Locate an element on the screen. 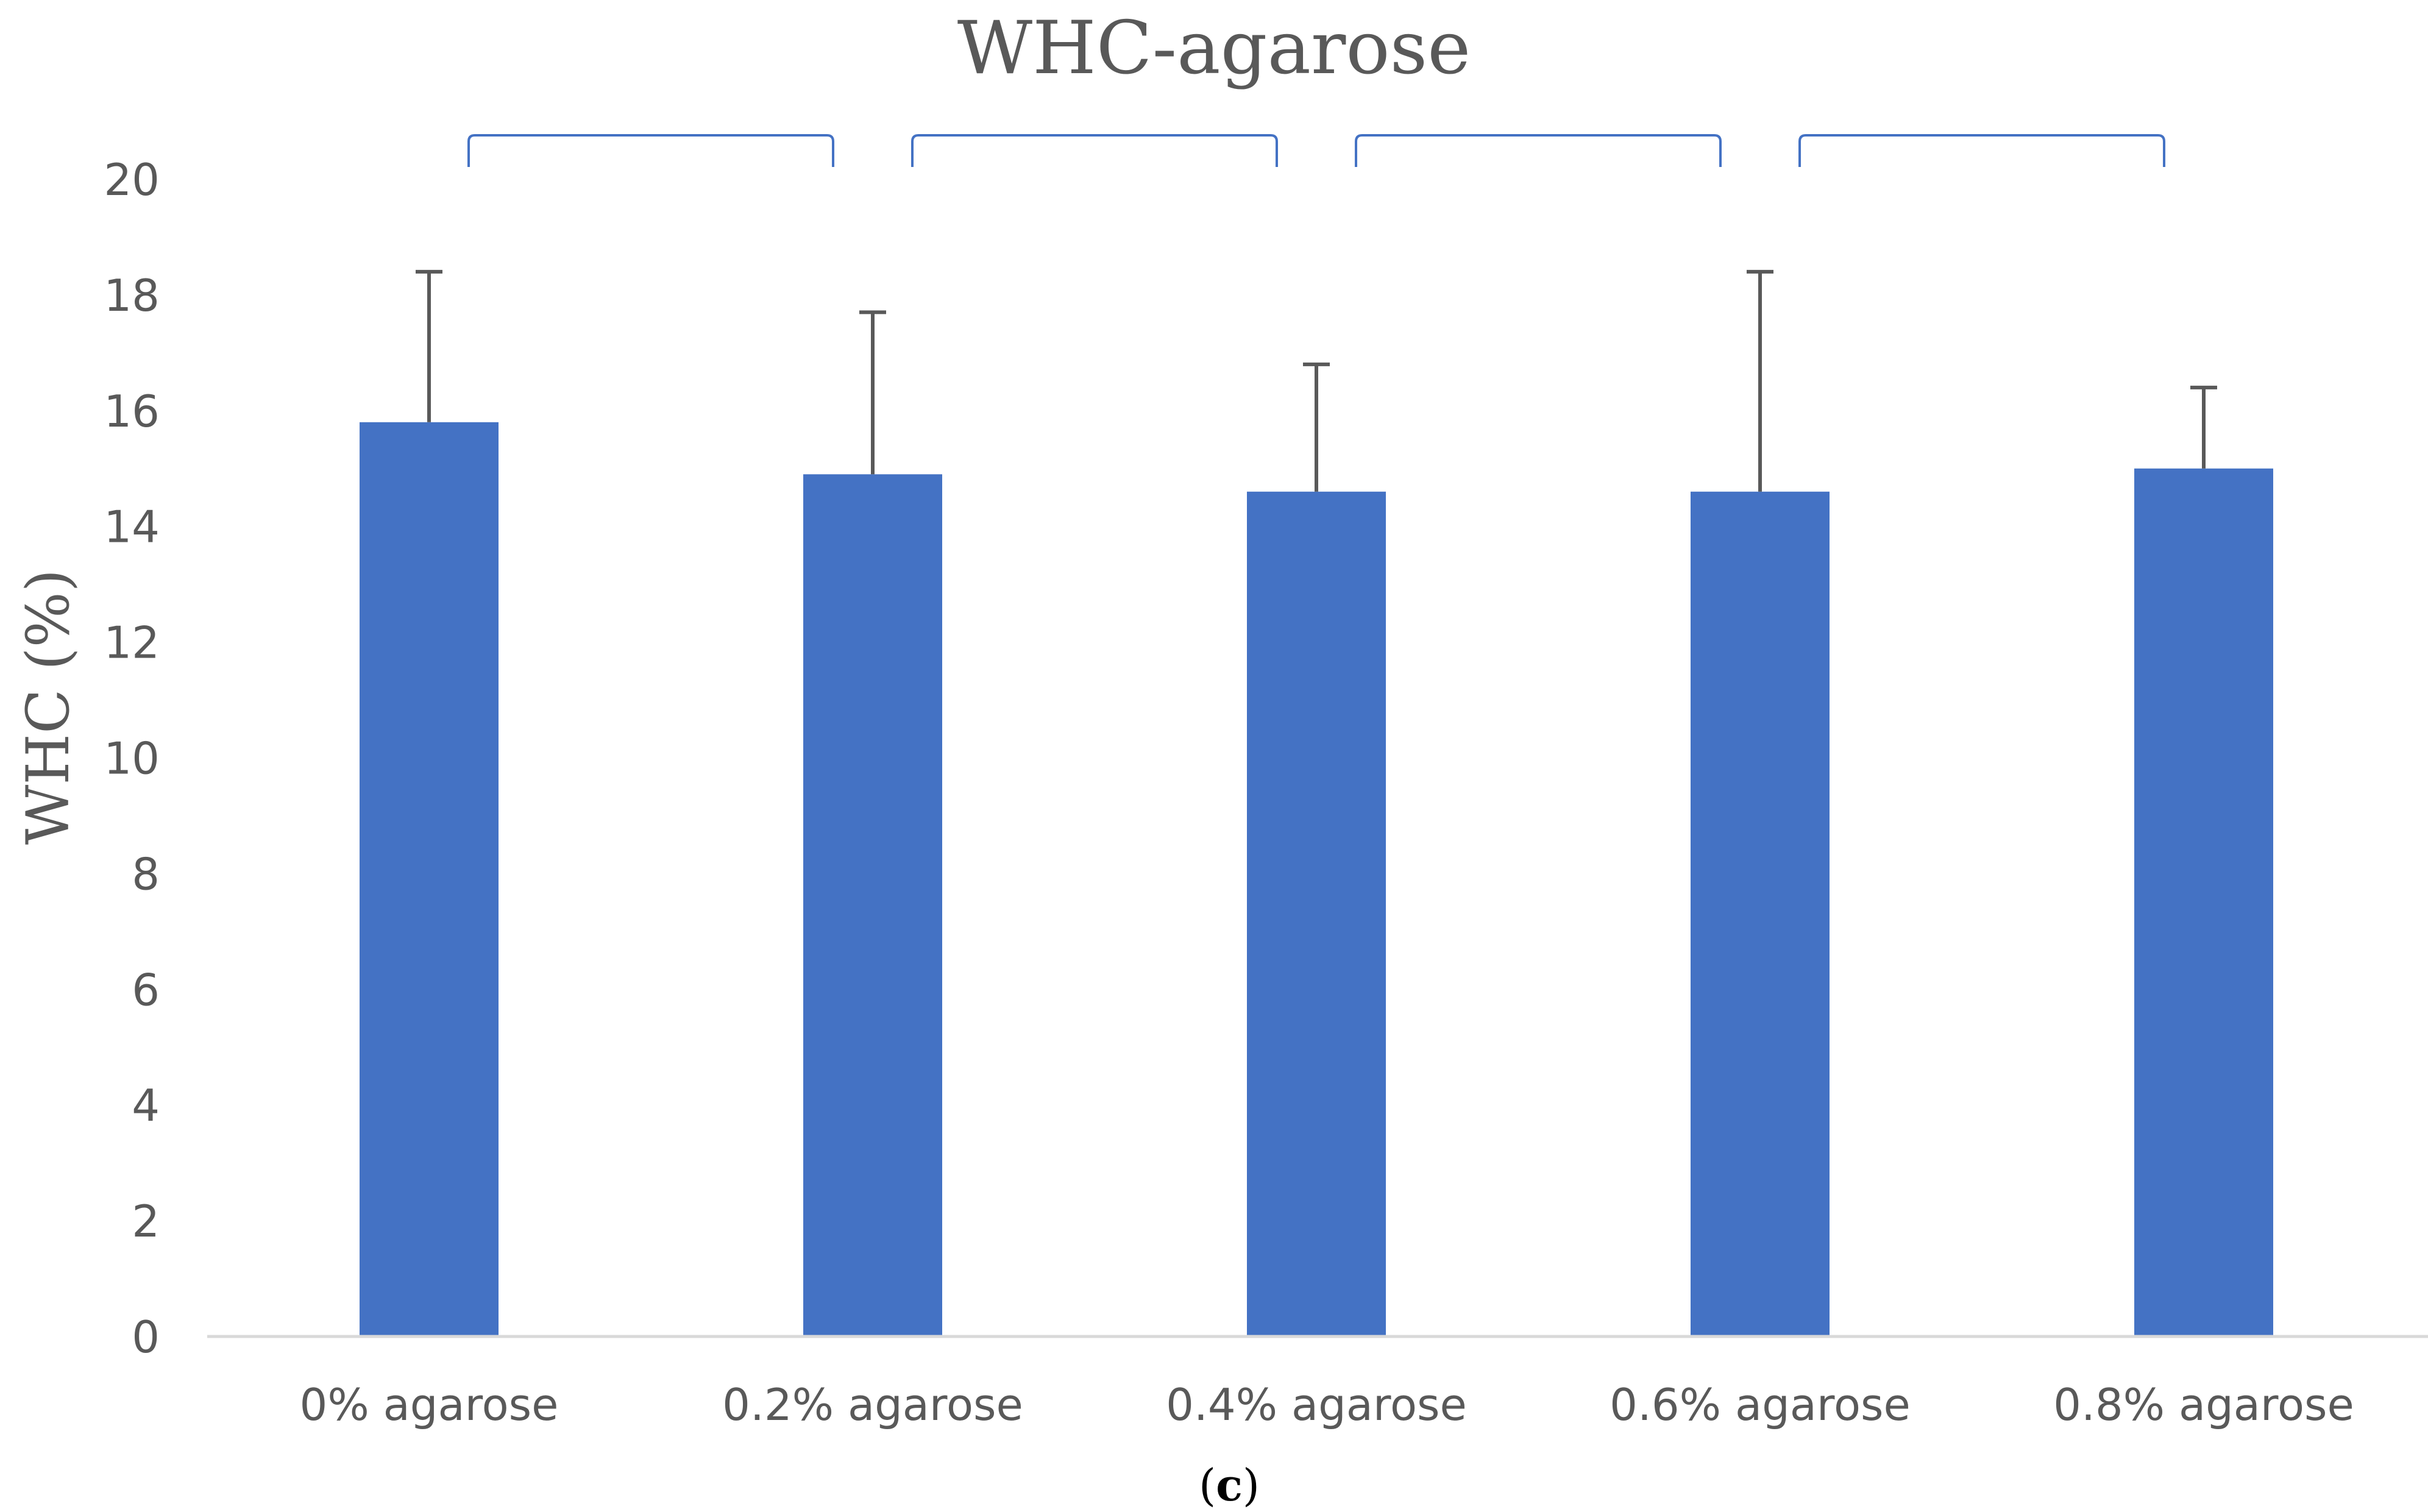 The width and height of the screenshot is (2428, 1512). y-tick-label: 4 is located at coordinates (146, 1105).